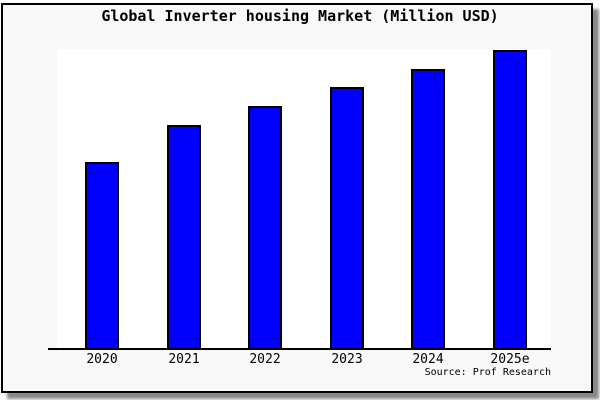 Image resolution: width=600 pixels, height=400 pixels. Describe the element at coordinates (347, 218) in the screenshot. I see `bar-2023` at that location.